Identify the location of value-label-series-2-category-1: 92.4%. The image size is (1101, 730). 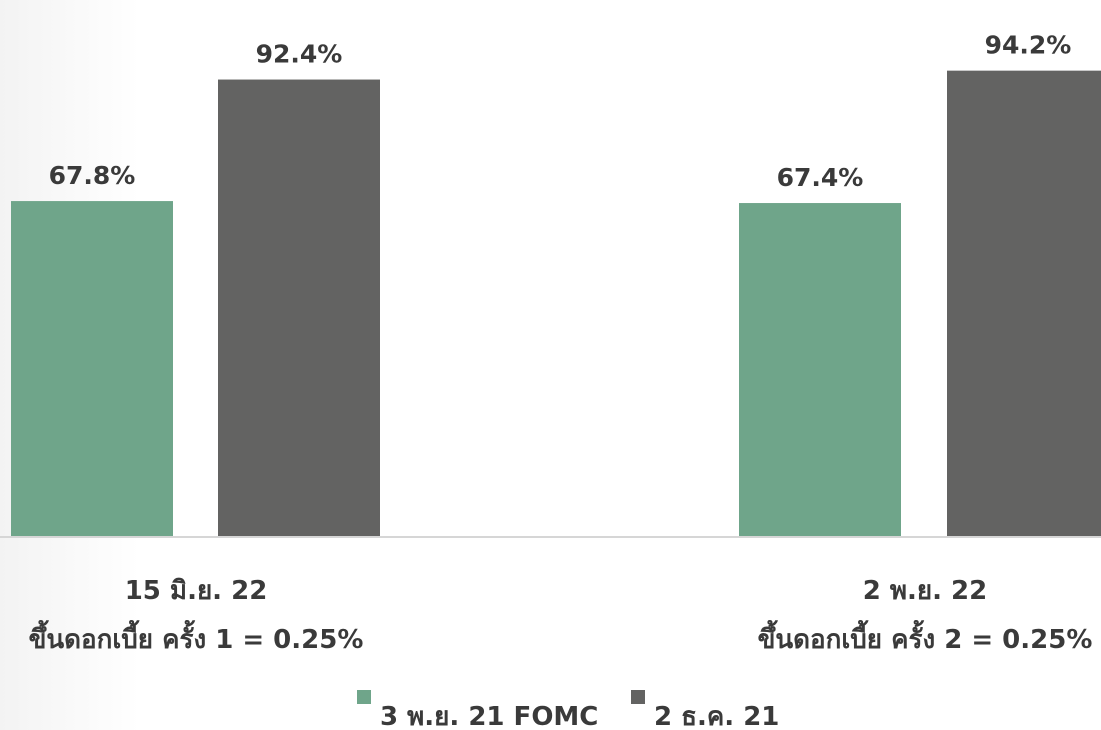
(299, 54).